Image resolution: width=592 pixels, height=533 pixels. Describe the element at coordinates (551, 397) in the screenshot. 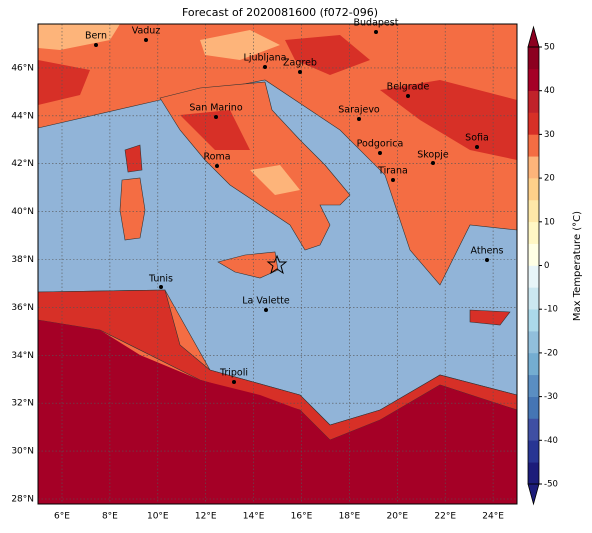

I see `colorbar-tick-label: -30` at that location.